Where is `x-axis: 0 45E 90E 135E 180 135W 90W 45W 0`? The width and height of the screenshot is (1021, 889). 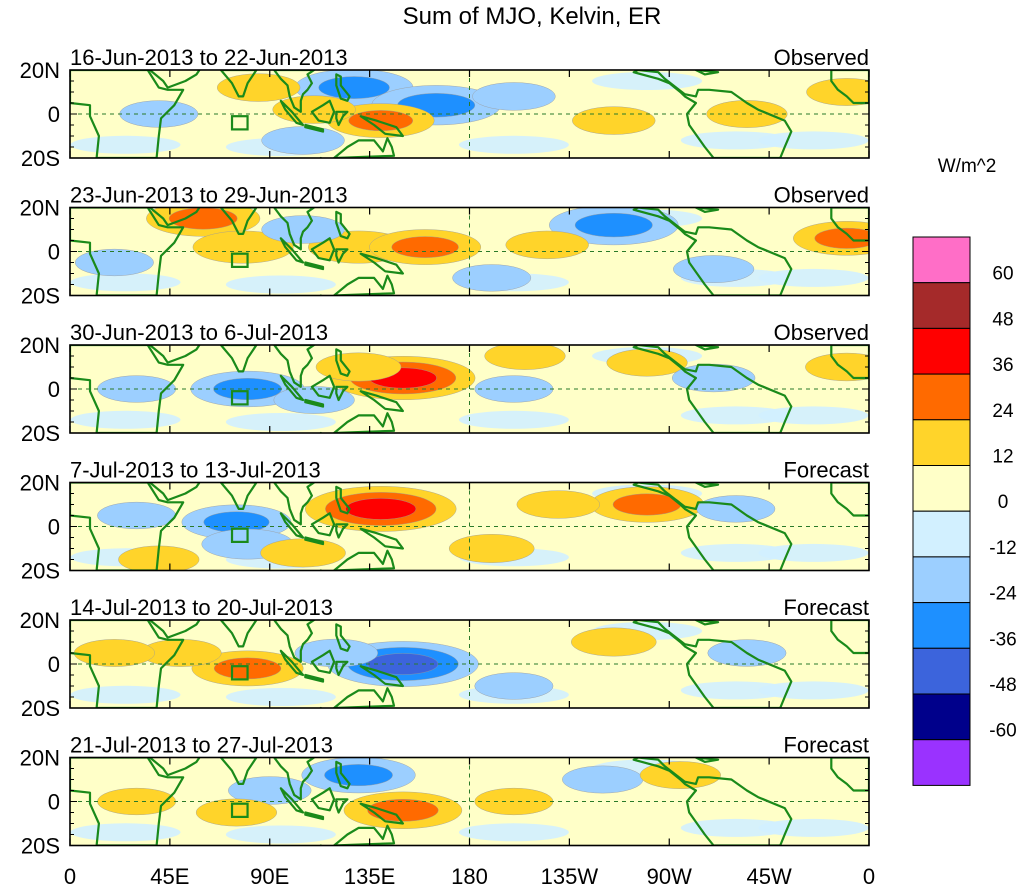 x-axis: 0 45E 90E 135E 180 135W 90W 45W 0 is located at coordinates (469, 876).